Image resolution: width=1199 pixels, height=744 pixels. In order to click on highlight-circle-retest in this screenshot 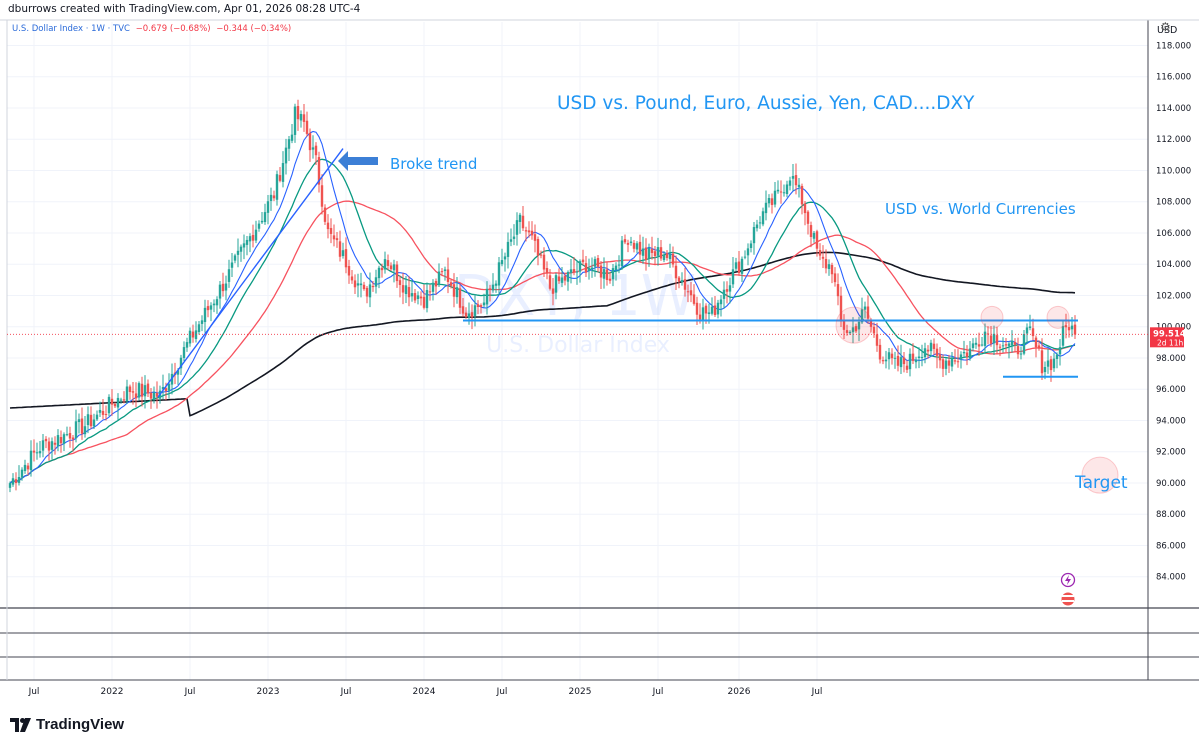, I will do `click(992, 317)`.